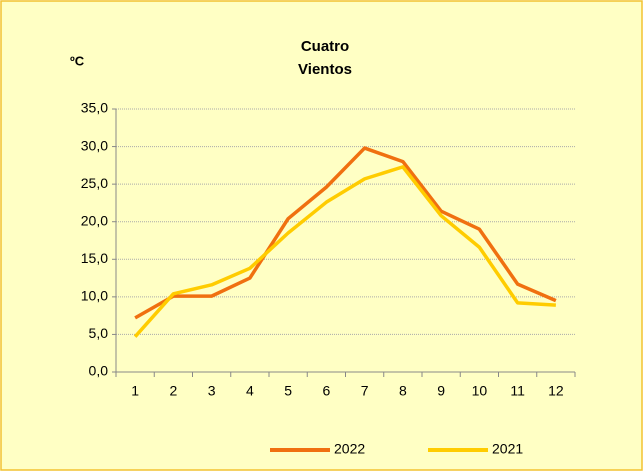  Describe the element at coordinates (94, 220) in the screenshot. I see `y-tick-label: 20,0` at that location.